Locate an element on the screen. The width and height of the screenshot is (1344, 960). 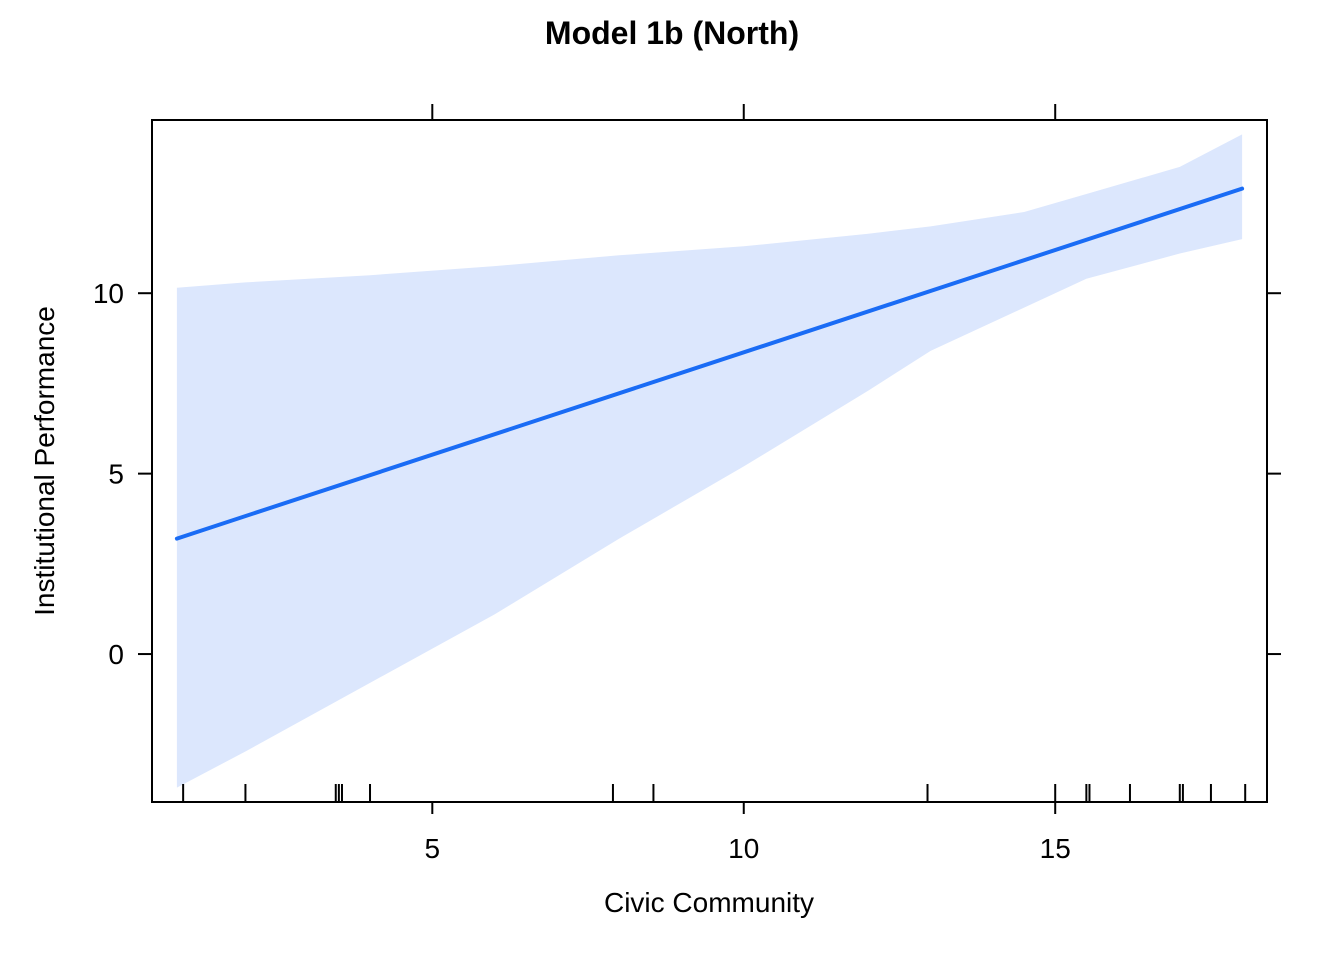
x-tick-label: 15 is located at coordinates (1055, 848).